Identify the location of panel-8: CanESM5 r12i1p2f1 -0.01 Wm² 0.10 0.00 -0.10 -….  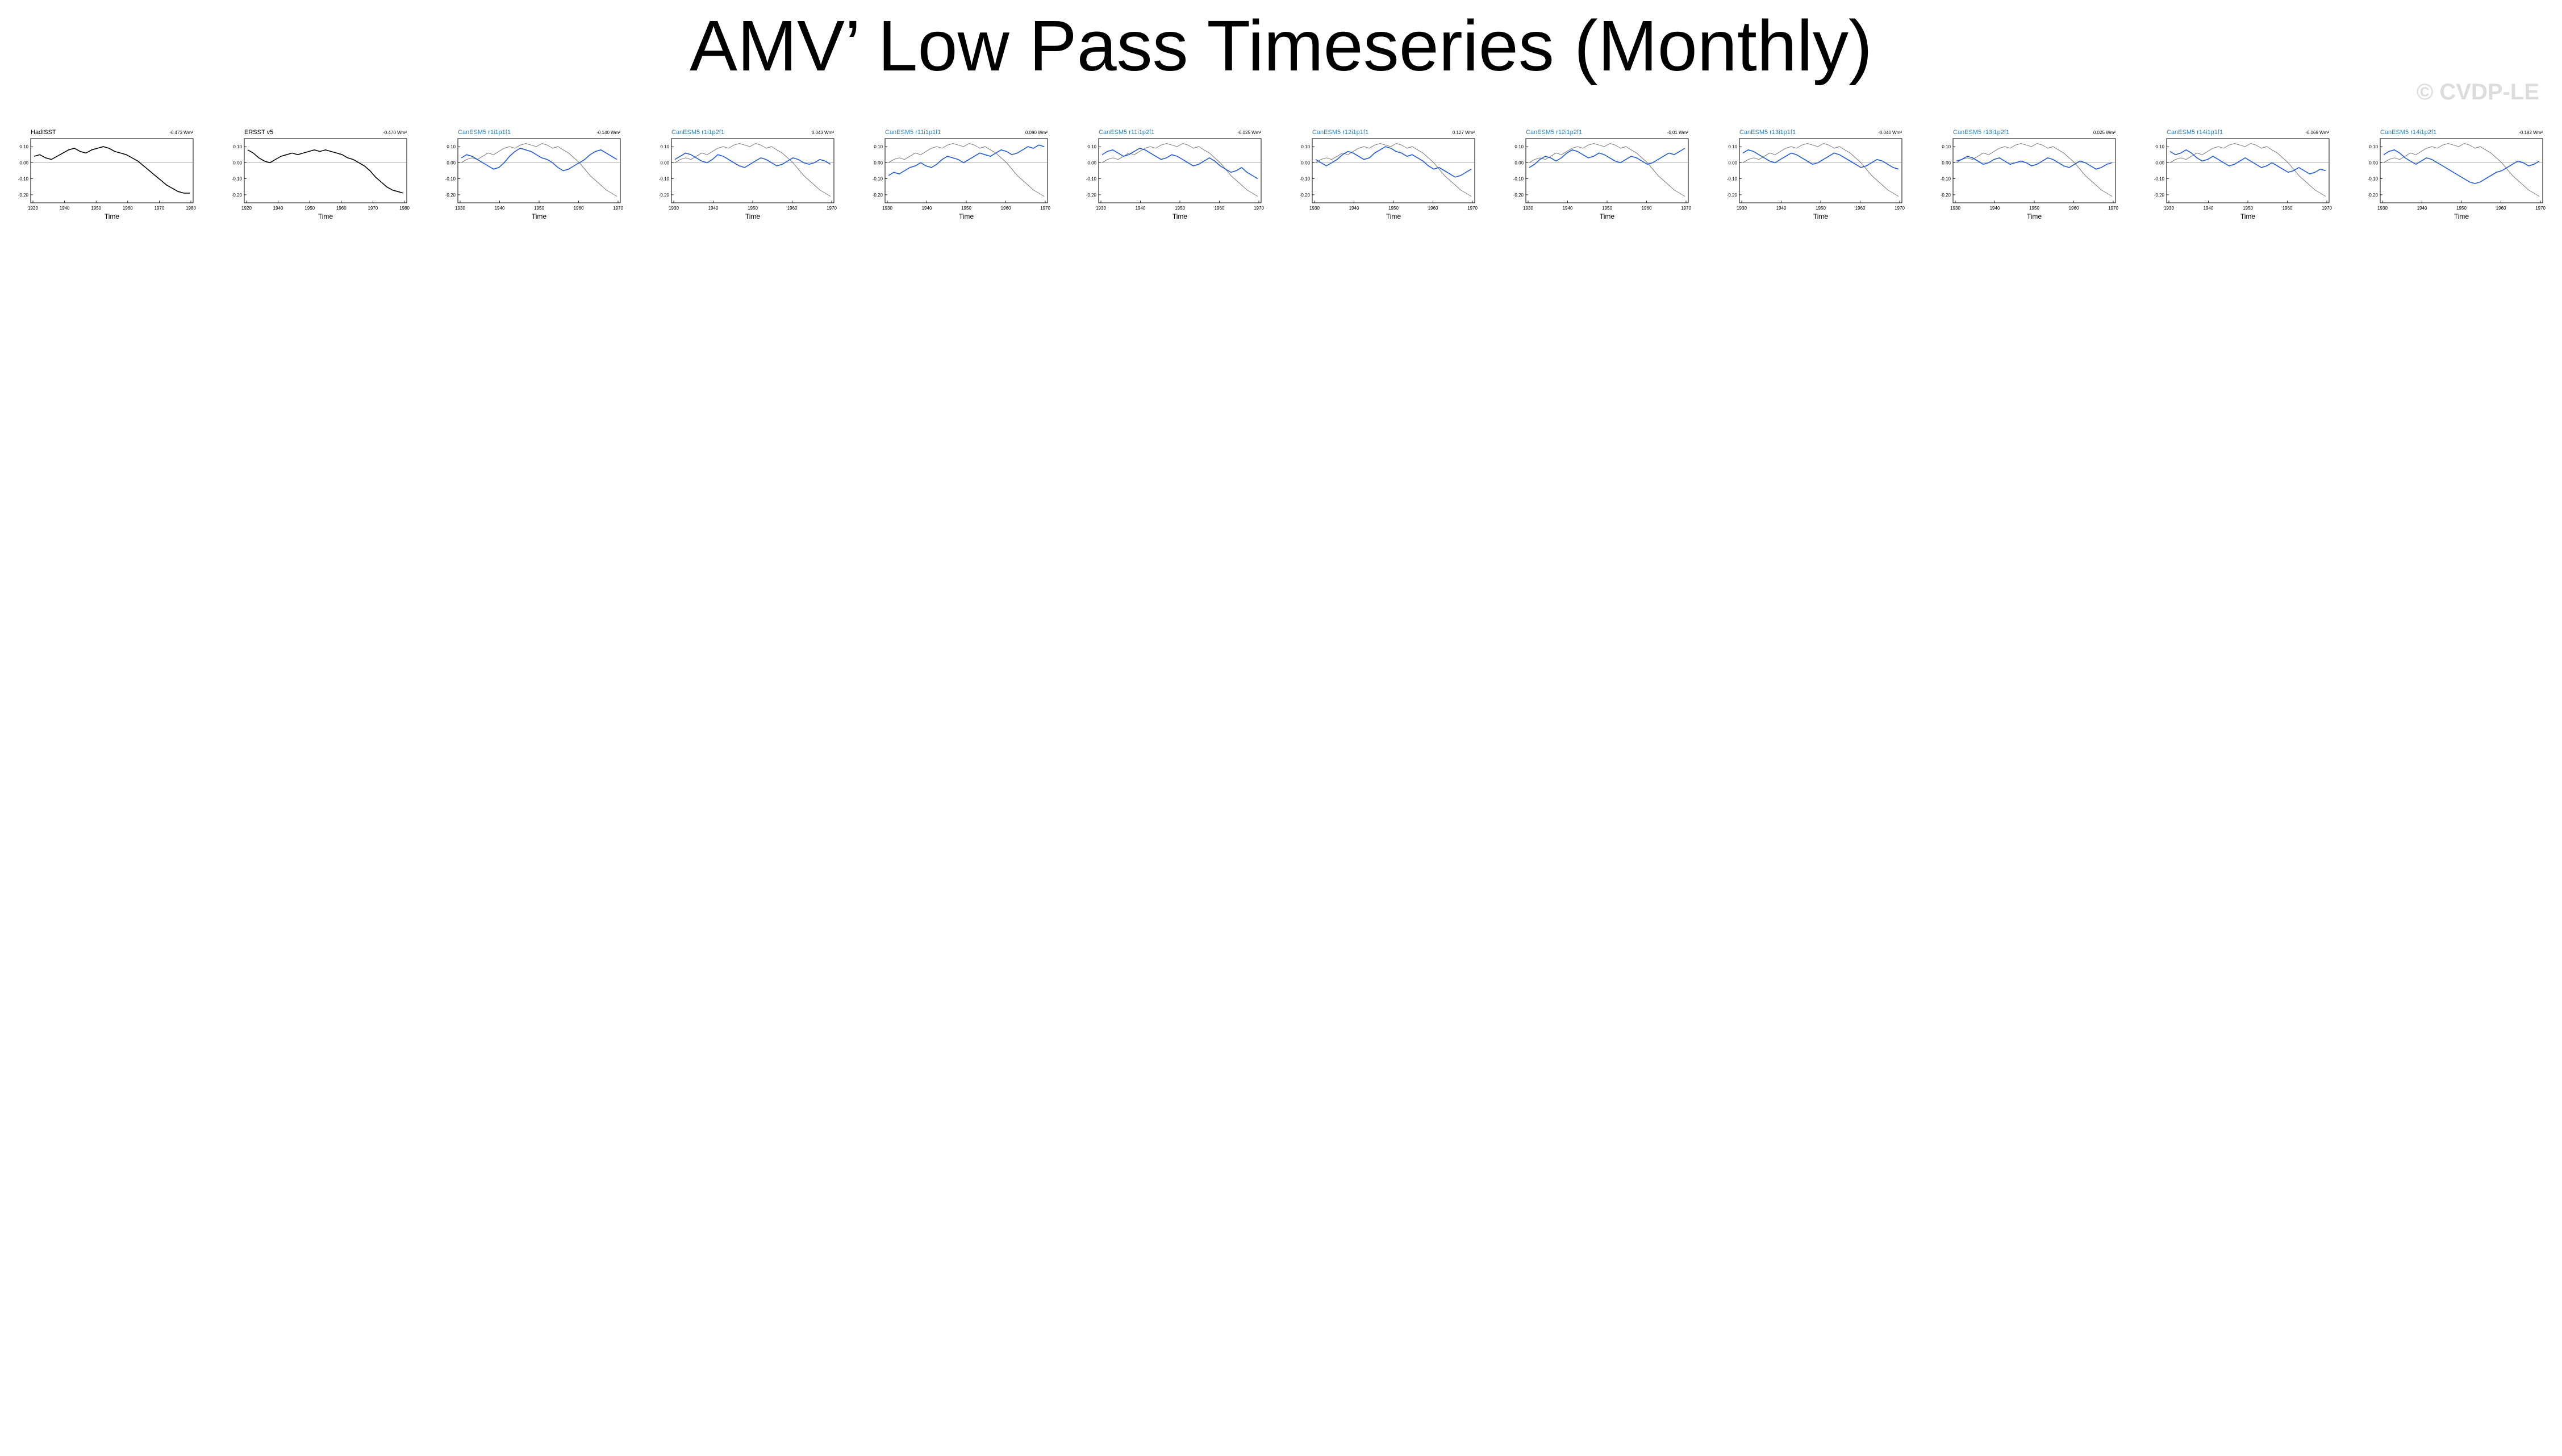
(1602, 174).